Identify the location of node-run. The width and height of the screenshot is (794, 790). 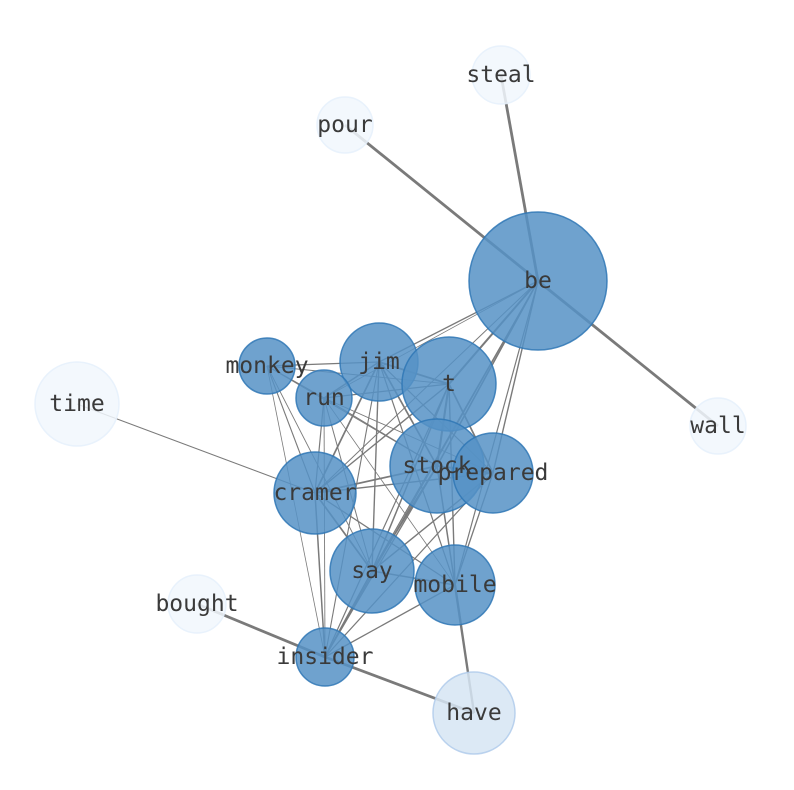
(324, 398).